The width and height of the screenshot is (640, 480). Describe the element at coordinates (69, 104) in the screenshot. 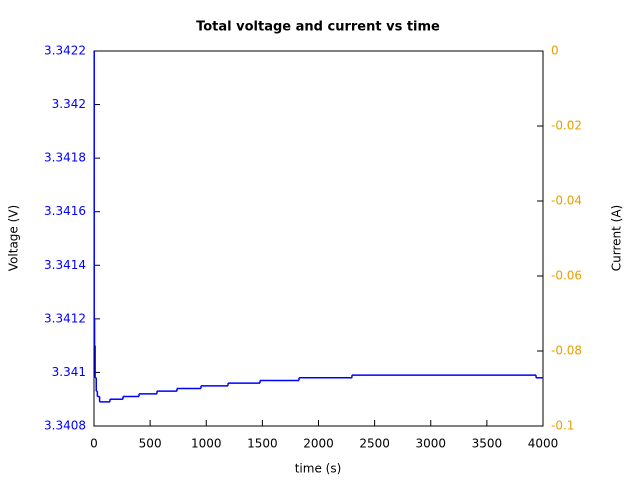

I see `y-tick-label: 3.342` at that location.